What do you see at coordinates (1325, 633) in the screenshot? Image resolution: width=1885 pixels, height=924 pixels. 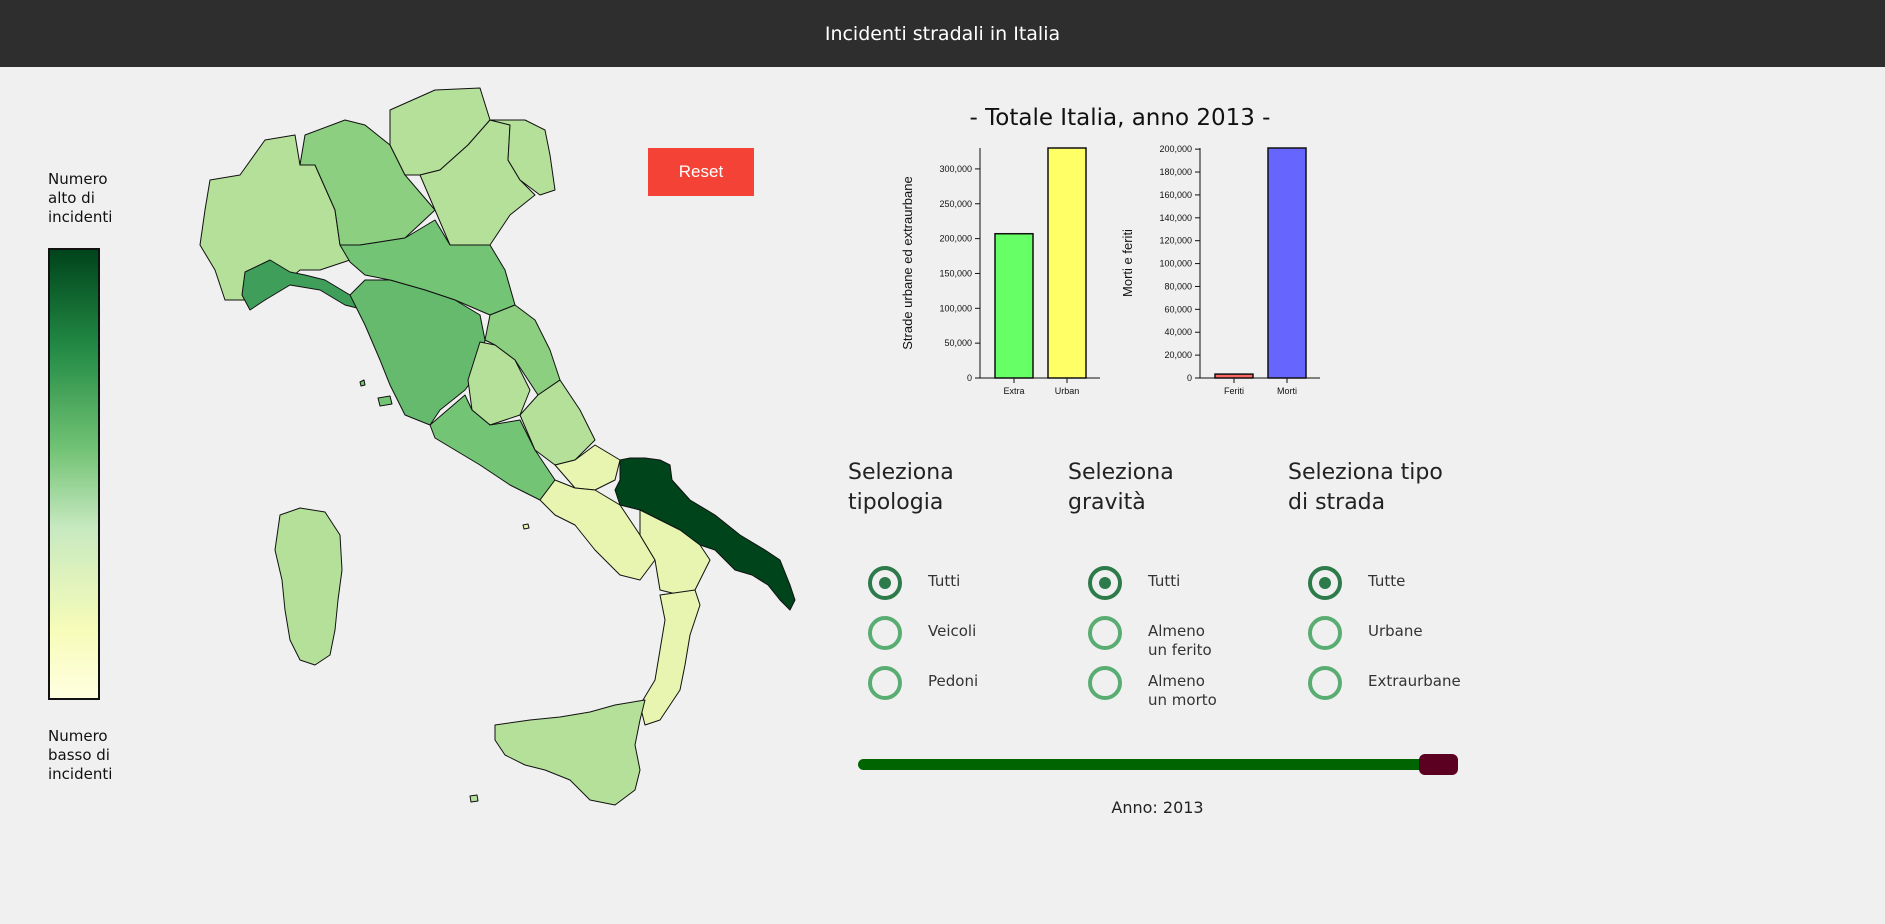 I see `radio-strada-urbane` at bounding box center [1325, 633].